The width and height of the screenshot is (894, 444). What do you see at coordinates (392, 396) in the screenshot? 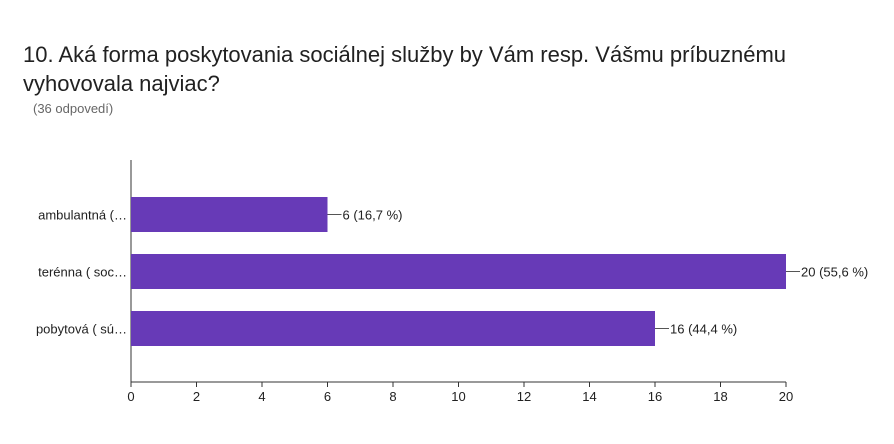
I see `x-tick-label: 8` at bounding box center [392, 396].